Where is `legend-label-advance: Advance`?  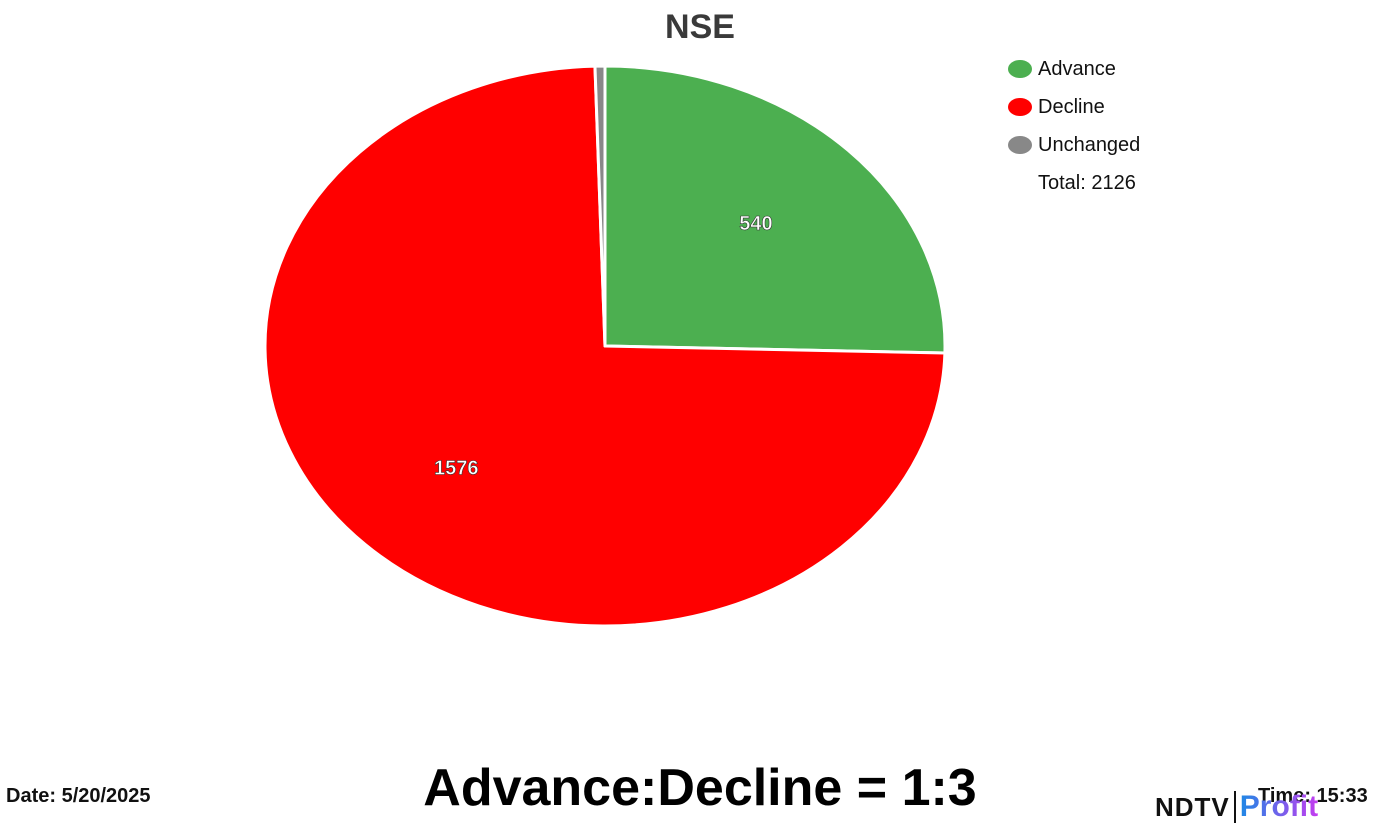 legend-label-advance: Advance is located at coordinates (1077, 68).